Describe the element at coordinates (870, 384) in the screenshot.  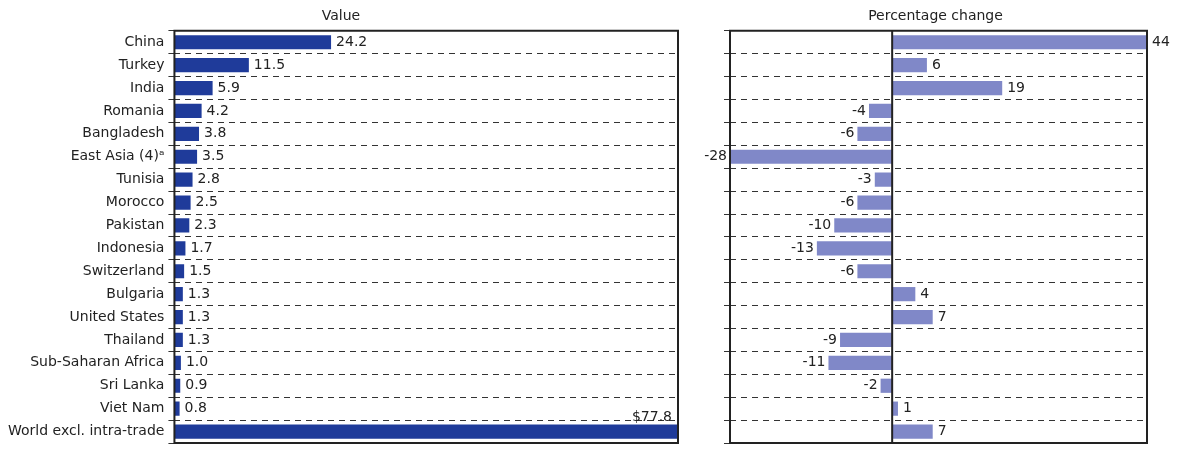
I see `data-label: -2` at that location.